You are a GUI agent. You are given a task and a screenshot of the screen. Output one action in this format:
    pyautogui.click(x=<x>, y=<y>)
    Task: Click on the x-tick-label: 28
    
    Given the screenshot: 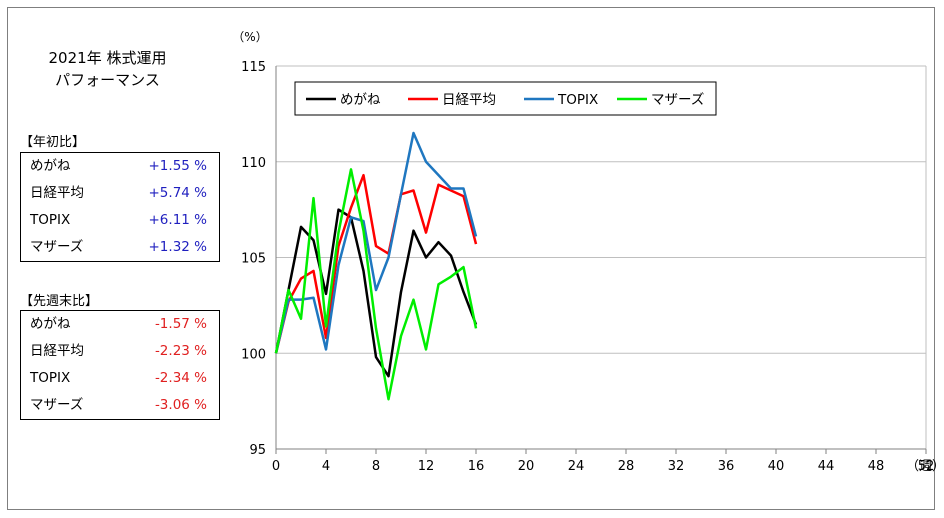 What is the action you would take?
    pyautogui.click(x=626, y=466)
    